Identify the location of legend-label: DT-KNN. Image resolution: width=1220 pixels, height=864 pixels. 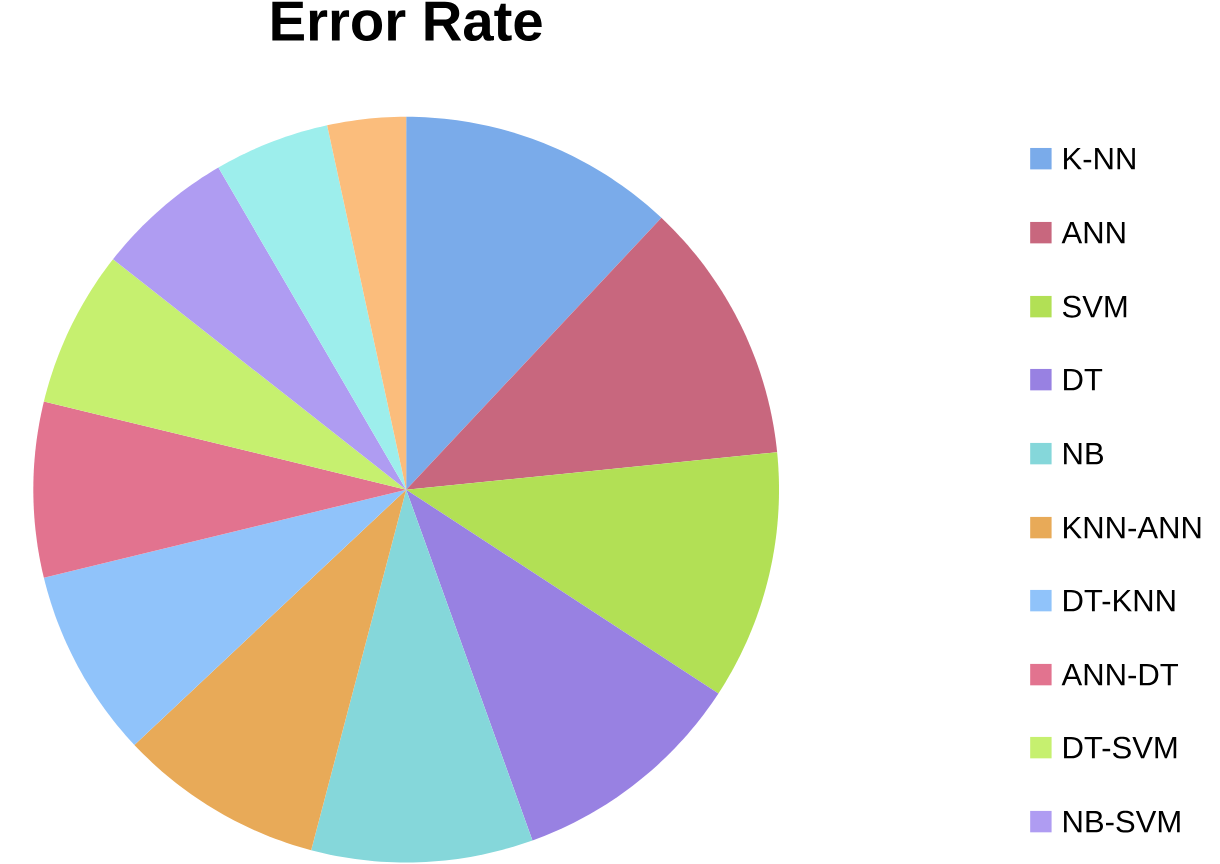
(1119, 600).